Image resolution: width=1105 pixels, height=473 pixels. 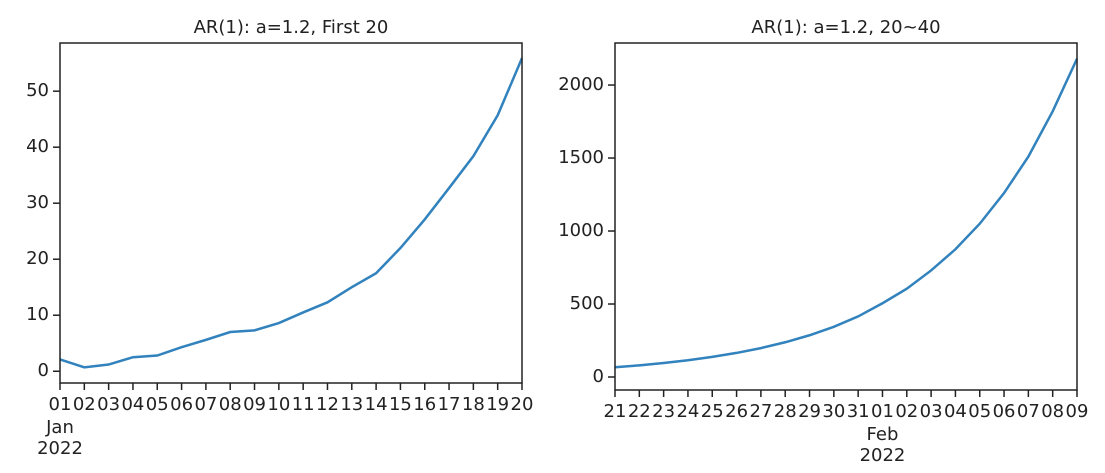 What do you see at coordinates (376, 404) in the screenshot?
I see `x-tick-label: 14` at bounding box center [376, 404].